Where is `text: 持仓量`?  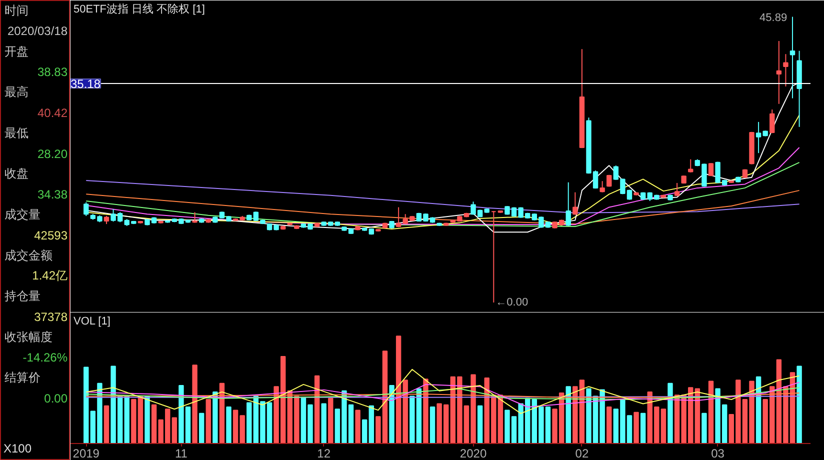 text: 持仓量 is located at coordinates (22, 296).